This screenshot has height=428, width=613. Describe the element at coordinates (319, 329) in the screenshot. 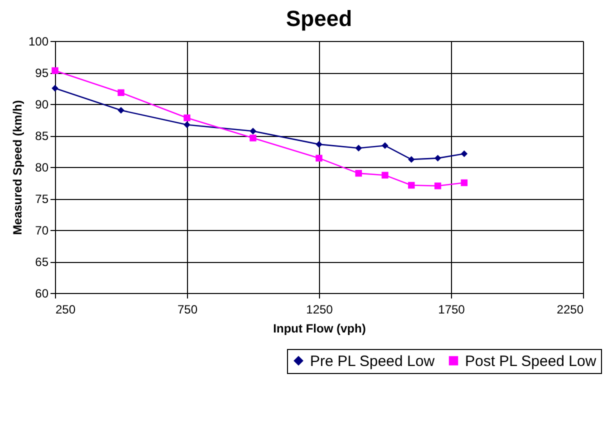

I see `x-axis-title: Input Flow (vph)` at that location.